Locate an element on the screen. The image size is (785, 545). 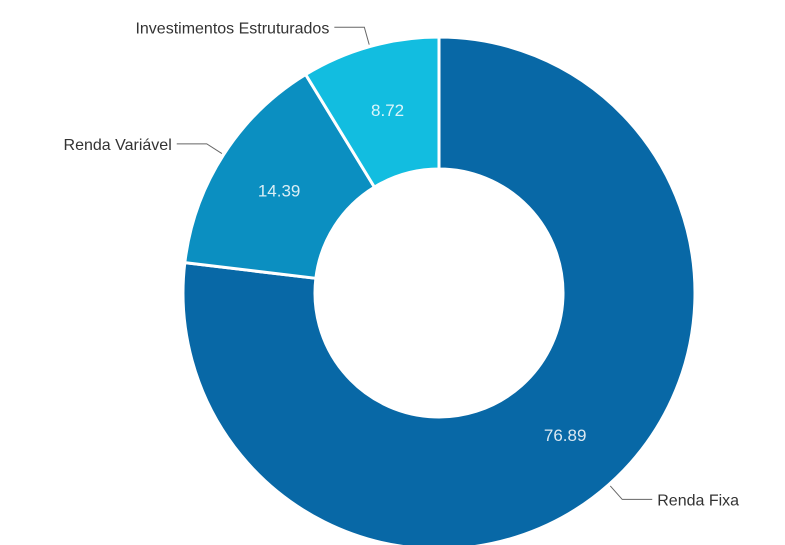
slice-renda-variavel is located at coordinates (279, 176).